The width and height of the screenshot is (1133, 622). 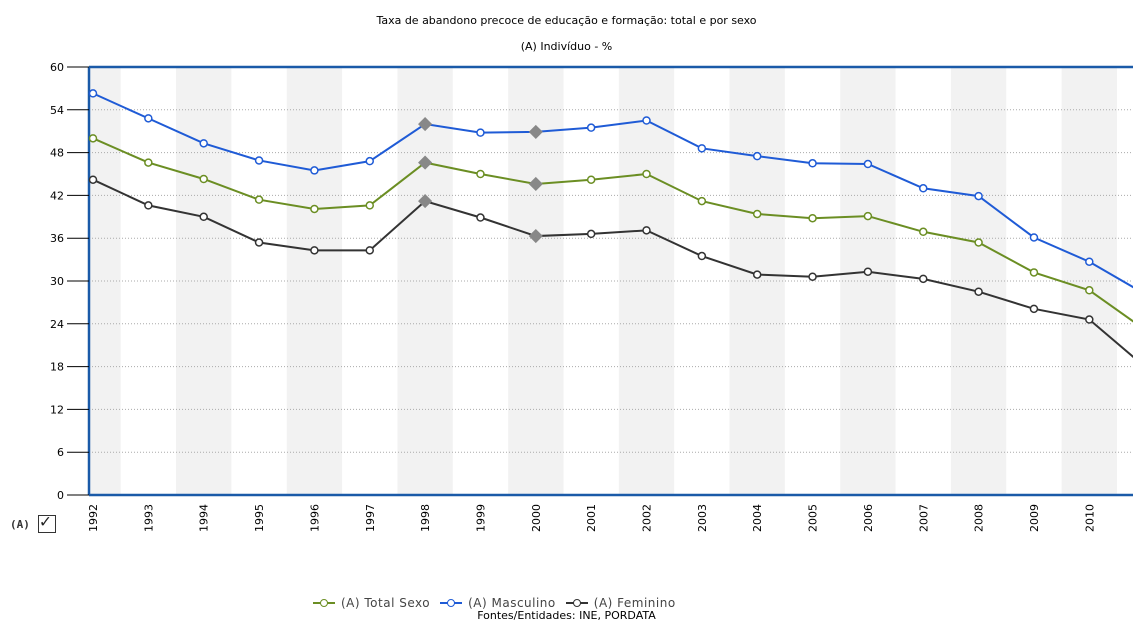 I want to click on x-tick-label: 2003, so click(x=702, y=518).